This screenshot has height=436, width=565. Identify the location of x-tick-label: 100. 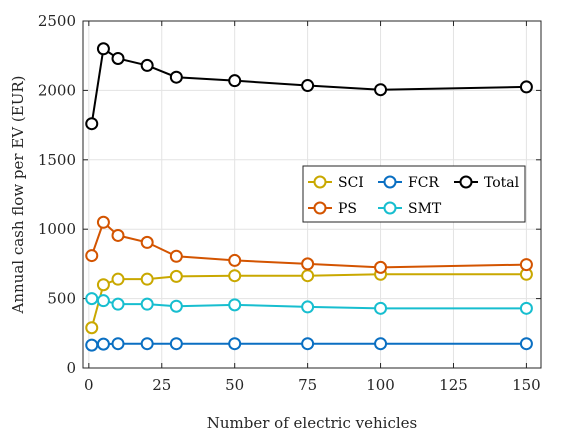
(380, 385).